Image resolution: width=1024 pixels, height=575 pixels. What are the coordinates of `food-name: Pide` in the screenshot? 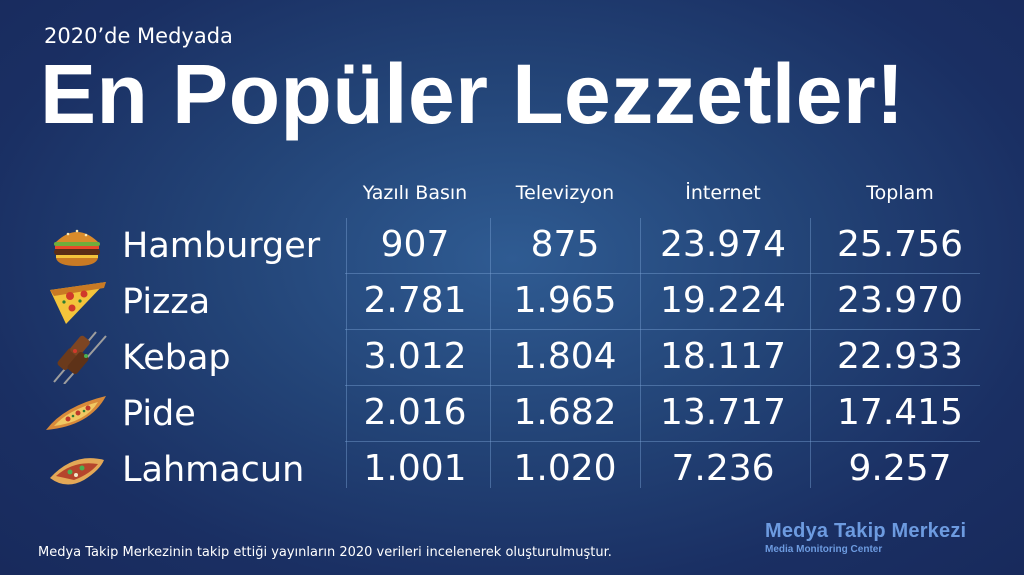 It's located at (159, 414).